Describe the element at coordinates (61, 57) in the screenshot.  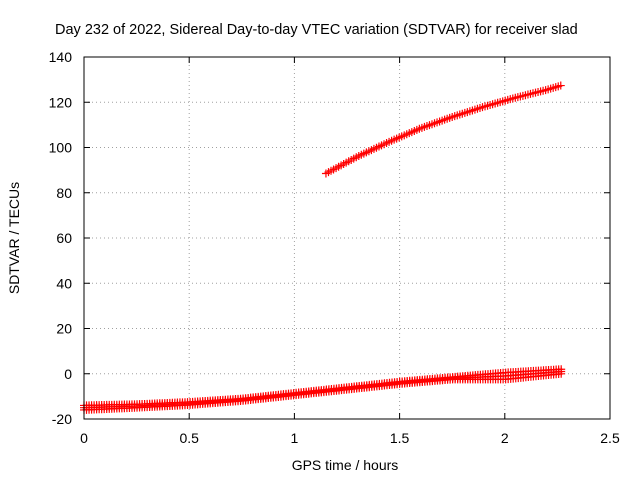
I see `y-tick-label: 140` at that location.